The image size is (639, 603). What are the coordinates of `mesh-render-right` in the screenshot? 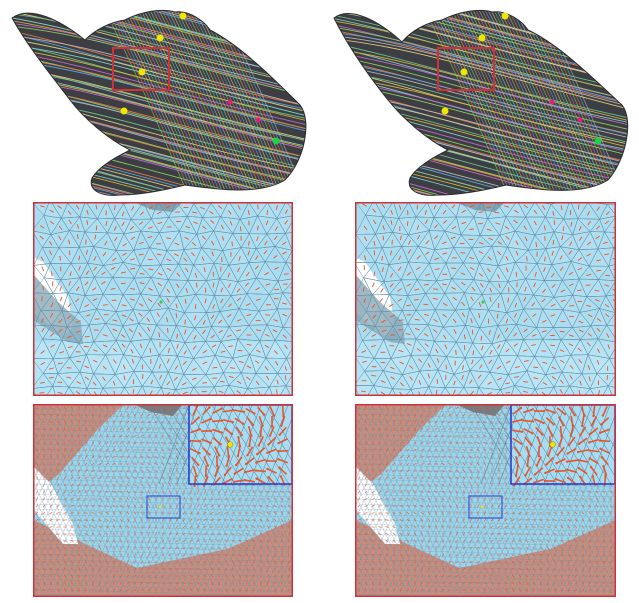 It's located at (485, 299).